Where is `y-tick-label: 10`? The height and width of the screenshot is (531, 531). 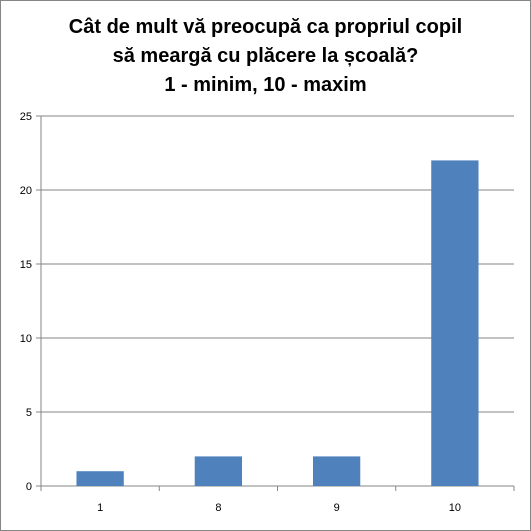
y-tick-label: 10 is located at coordinates (26, 339).